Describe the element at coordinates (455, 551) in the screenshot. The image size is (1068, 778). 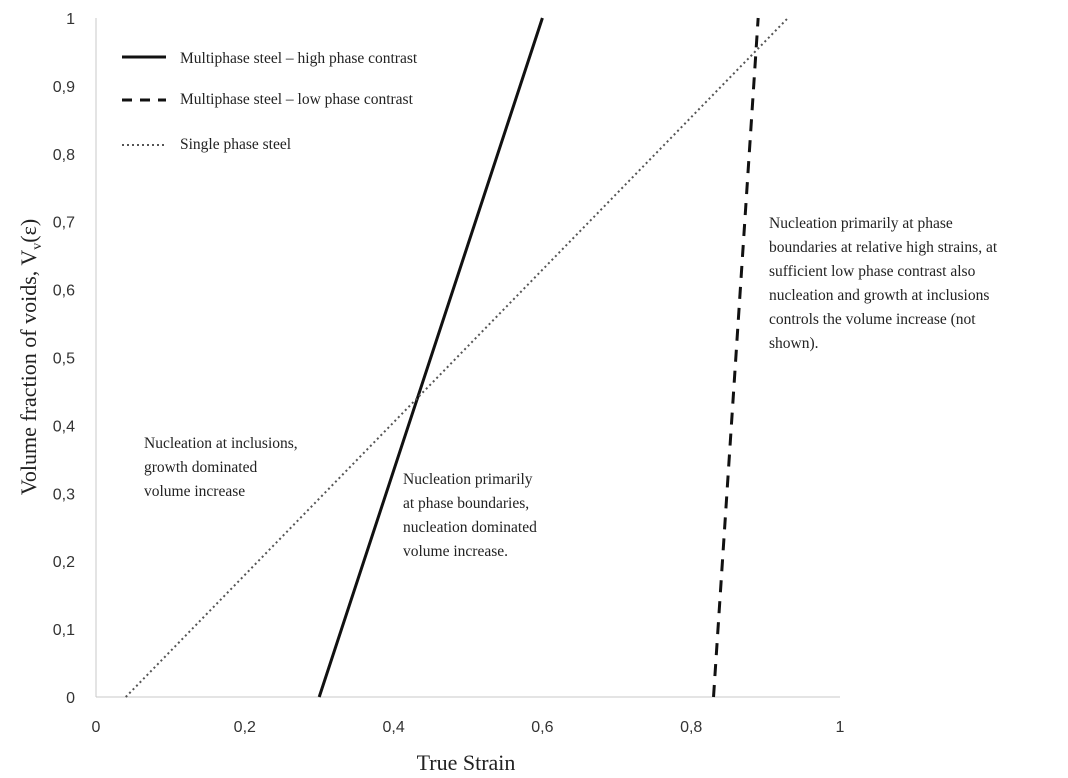
I see `annotation-line: volume increase.` at that location.